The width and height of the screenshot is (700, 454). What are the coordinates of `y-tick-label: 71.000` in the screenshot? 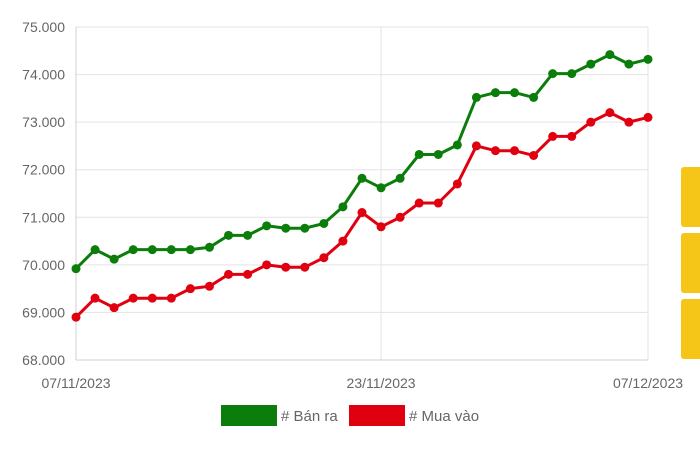 It's located at (43, 217).